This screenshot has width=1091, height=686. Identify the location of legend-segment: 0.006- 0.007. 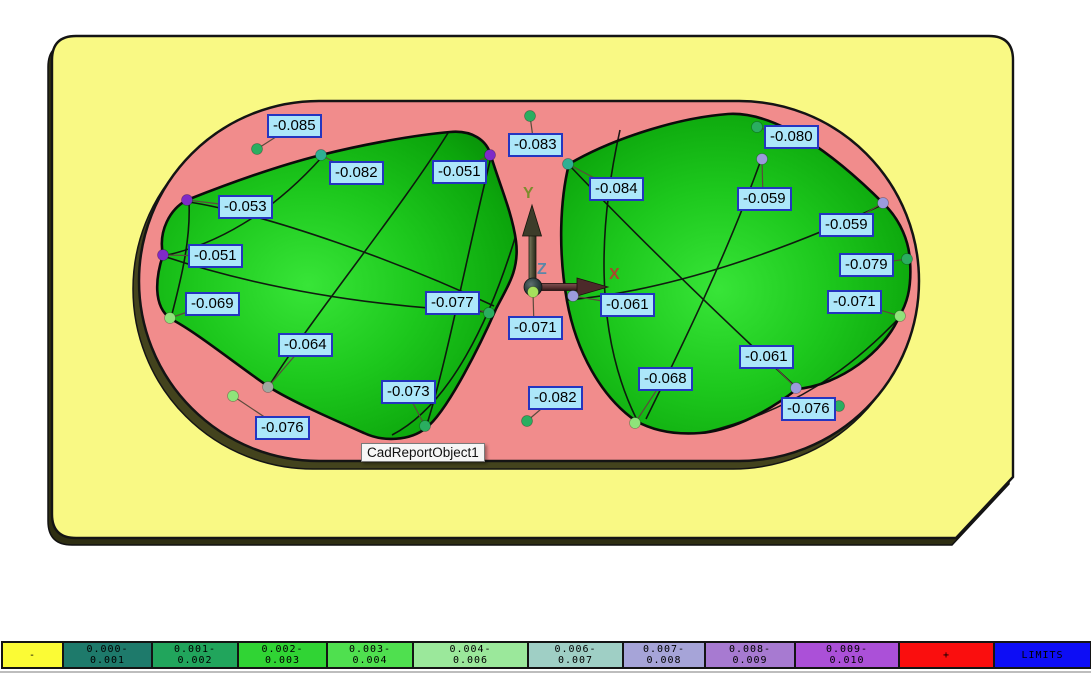
(576, 655).